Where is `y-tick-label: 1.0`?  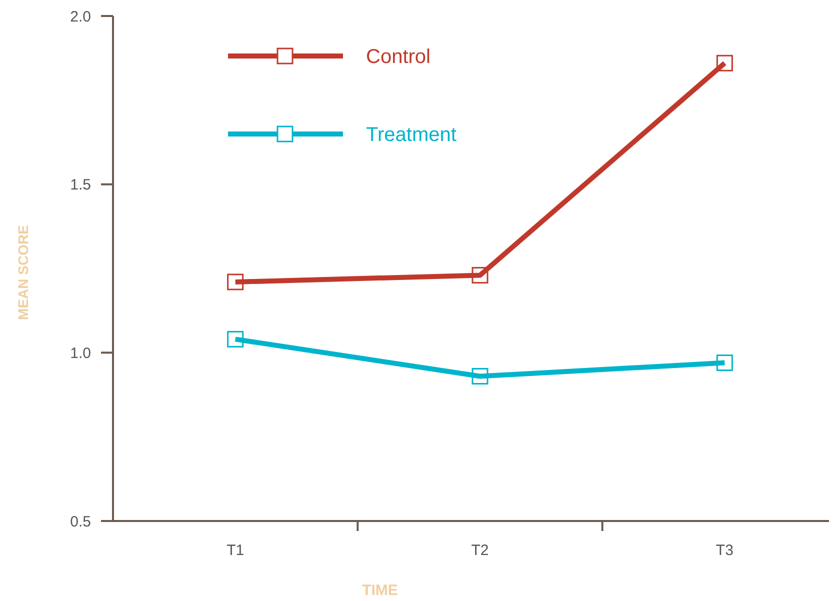 y-tick-label: 1.0 is located at coordinates (80, 353).